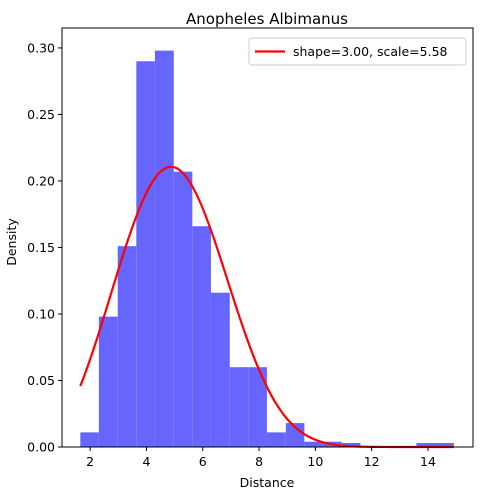  Describe the element at coordinates (372, 461) in the screenshot. I see `x-tick-label: 12` at that location.